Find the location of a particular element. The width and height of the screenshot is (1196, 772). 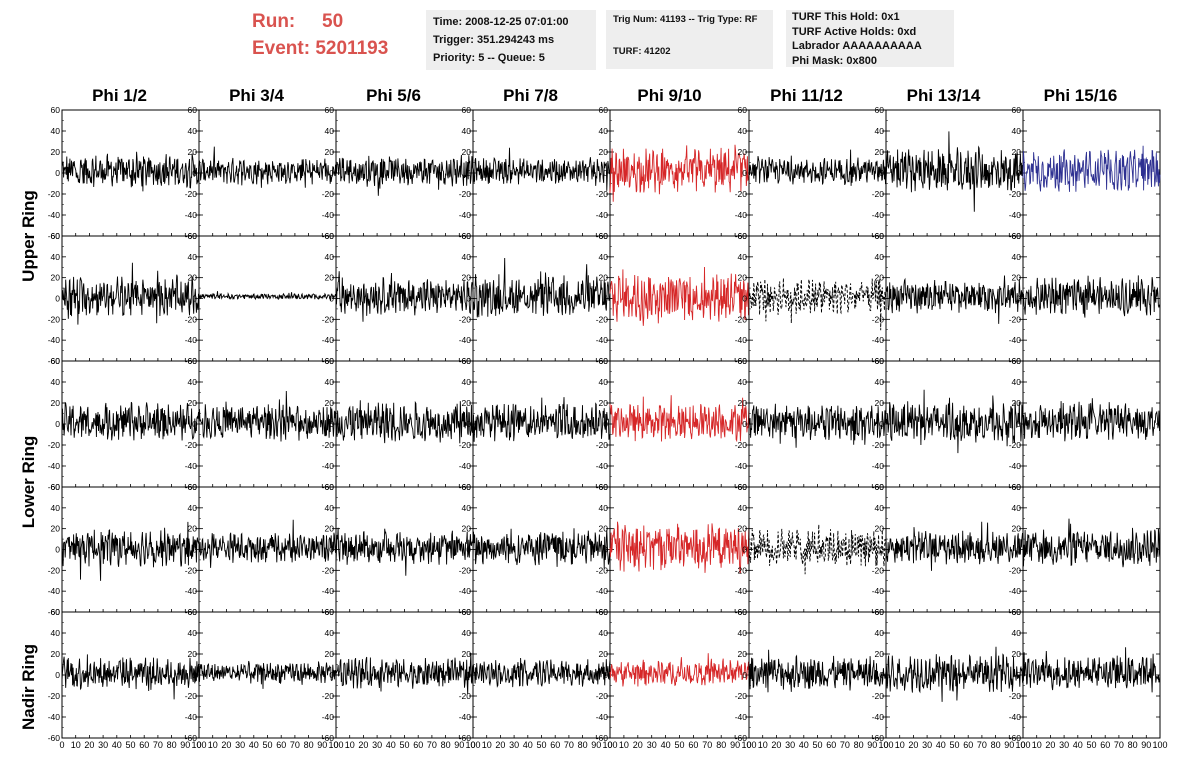

labrador-text: Labrador AAAAAAAAAA is located at coordinates (857, 46).